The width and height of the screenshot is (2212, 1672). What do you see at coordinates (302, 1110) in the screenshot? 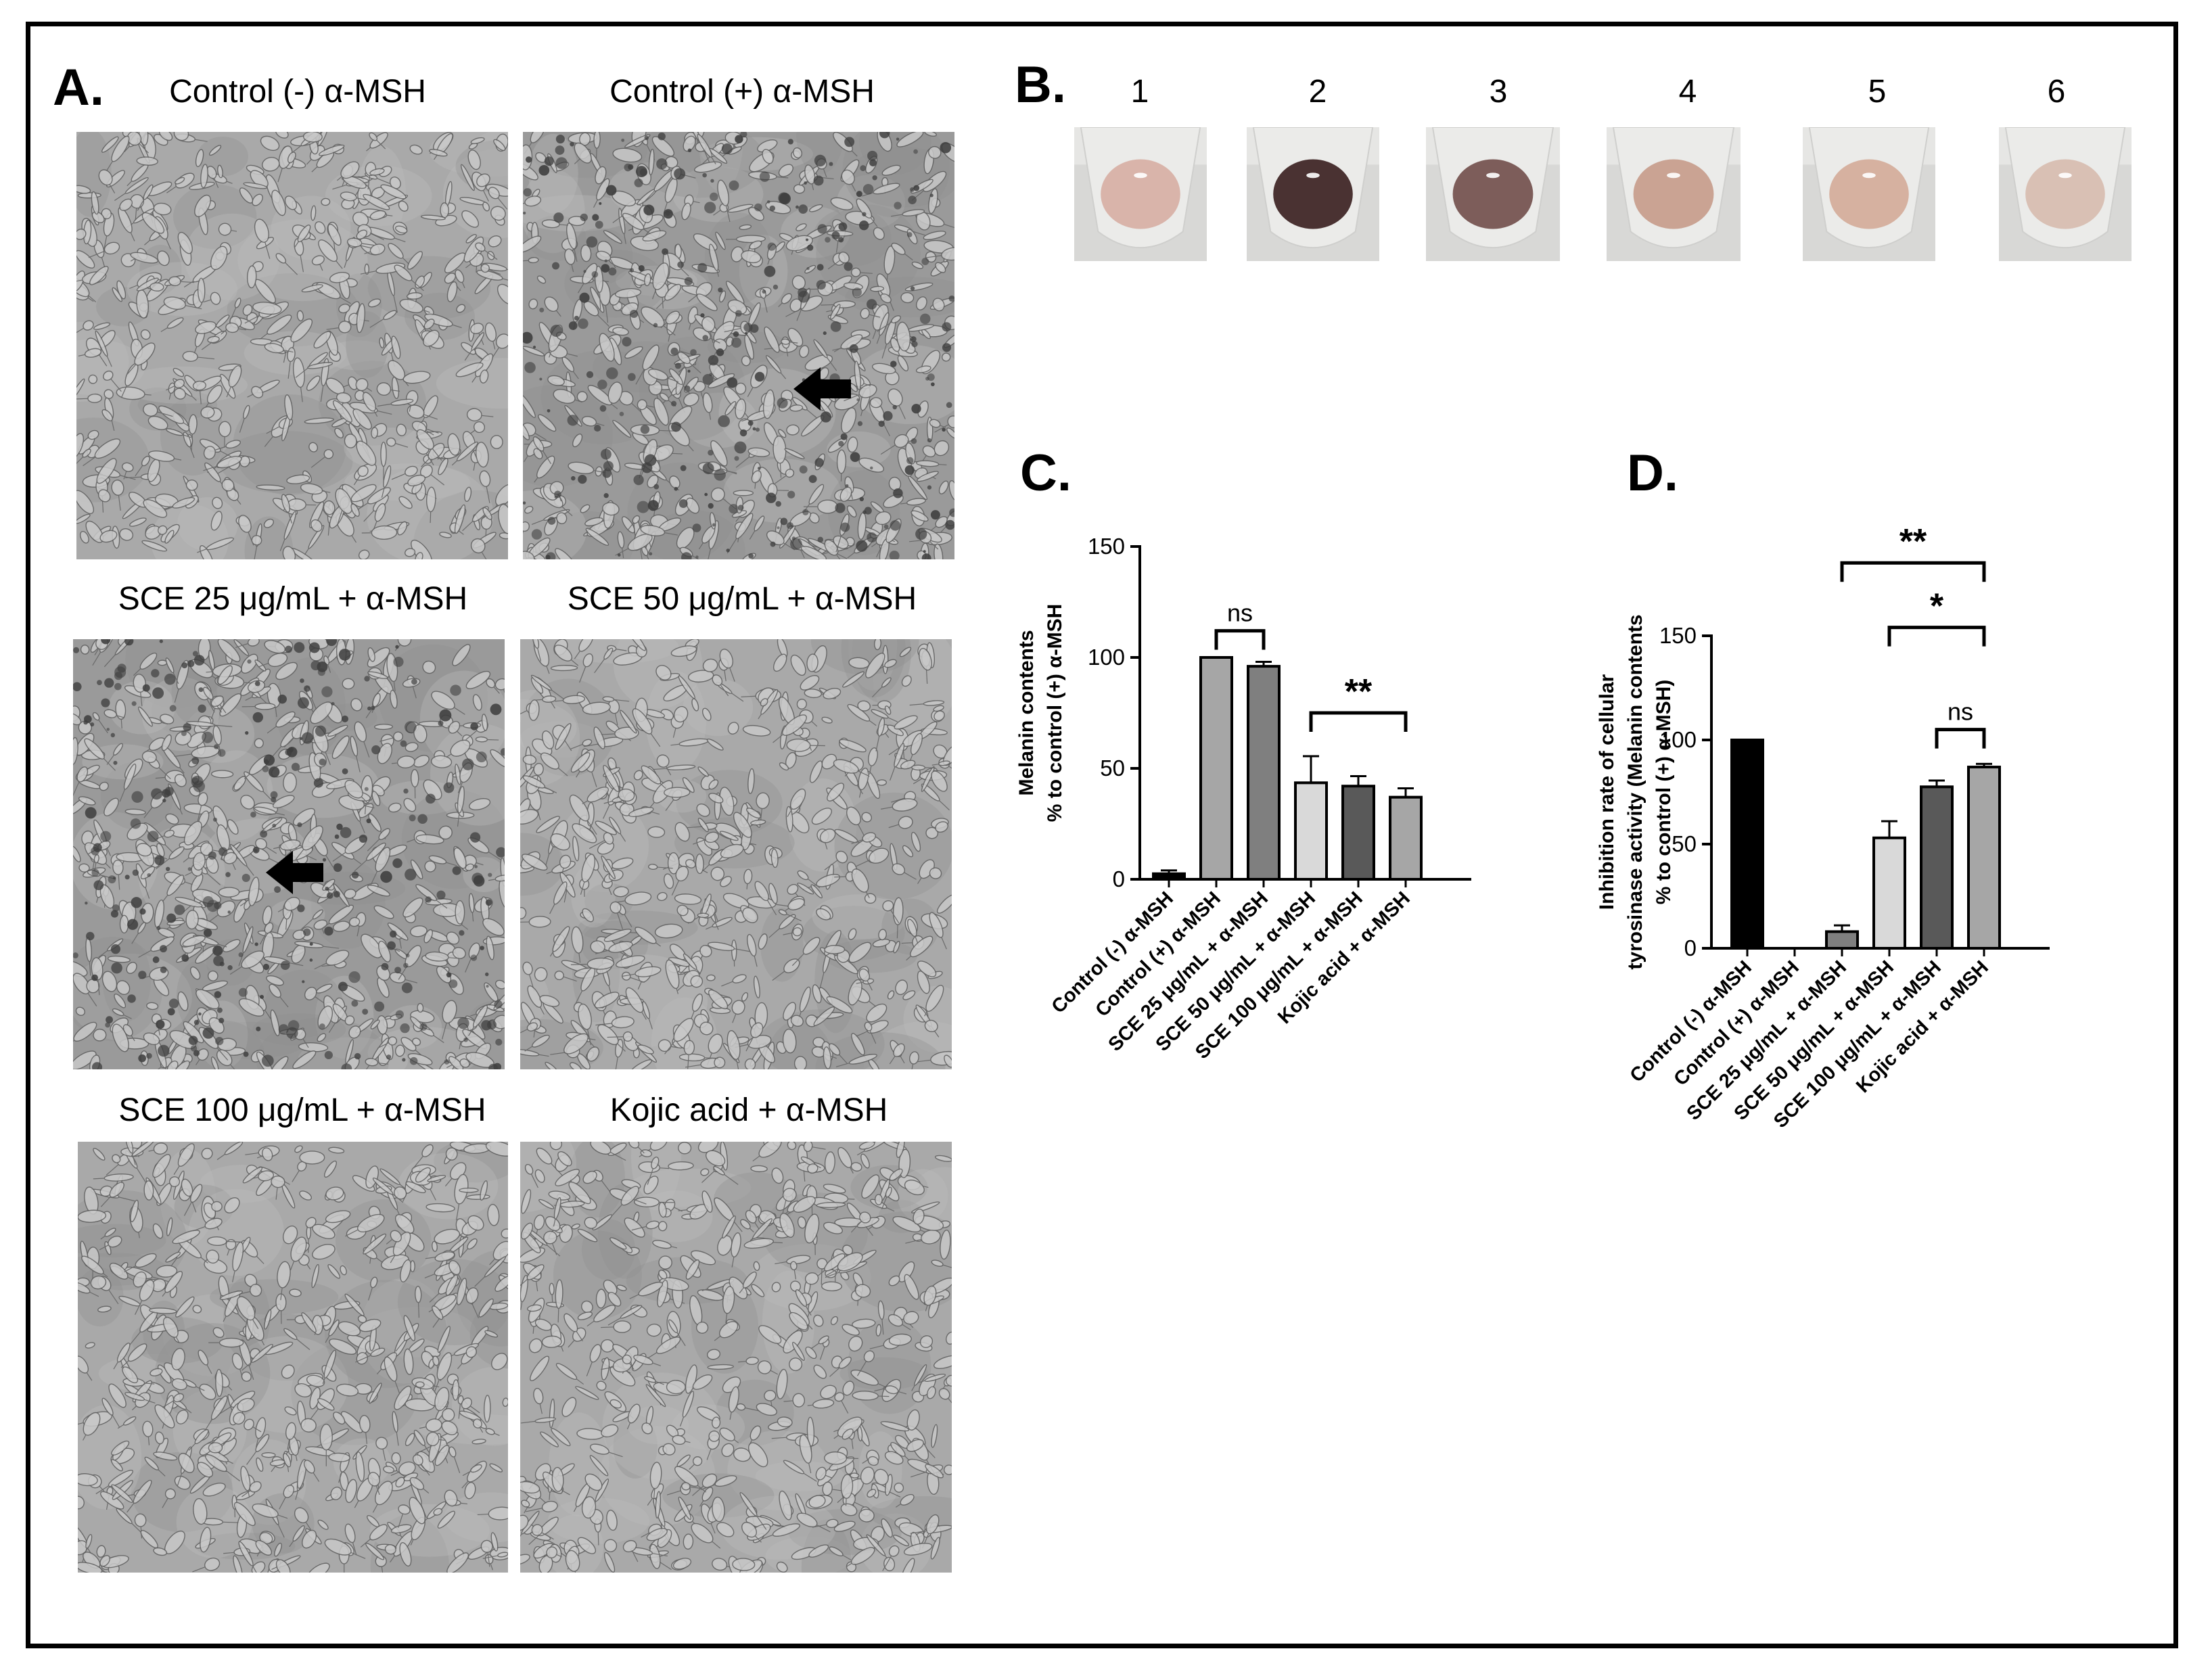
I see `micro-caption-5: SCE 100 μg/mL + α-MSH` at bounding box center [302, 1110].